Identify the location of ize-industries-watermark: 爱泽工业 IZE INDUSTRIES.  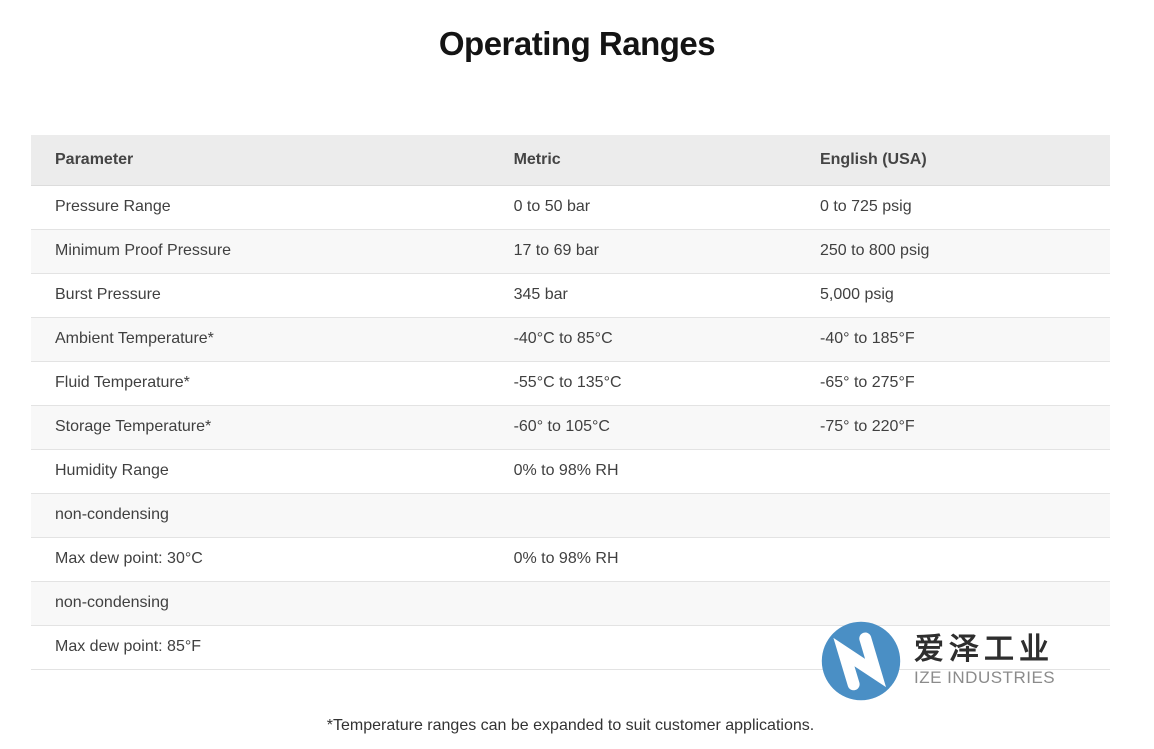
(938, 661).